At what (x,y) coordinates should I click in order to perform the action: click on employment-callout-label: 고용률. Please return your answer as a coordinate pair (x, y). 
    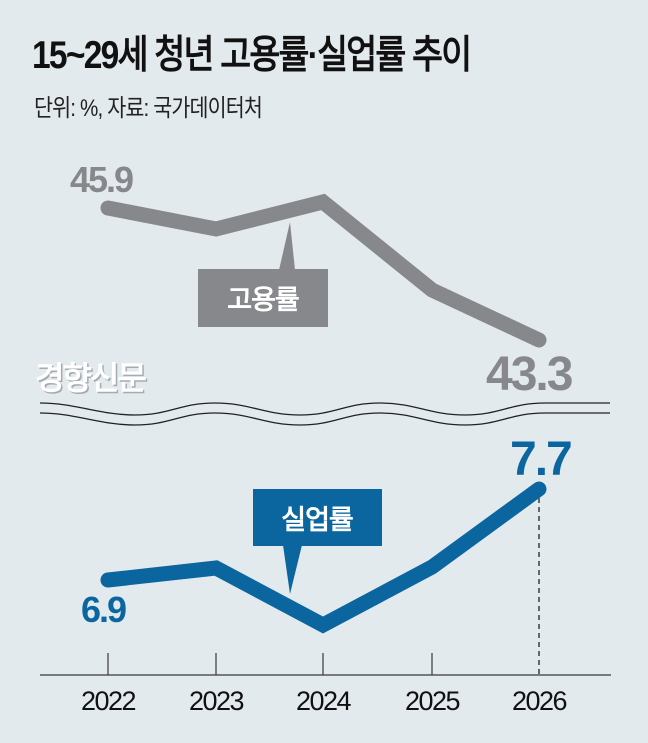
    Looking at the image, I should click on (263, 300).